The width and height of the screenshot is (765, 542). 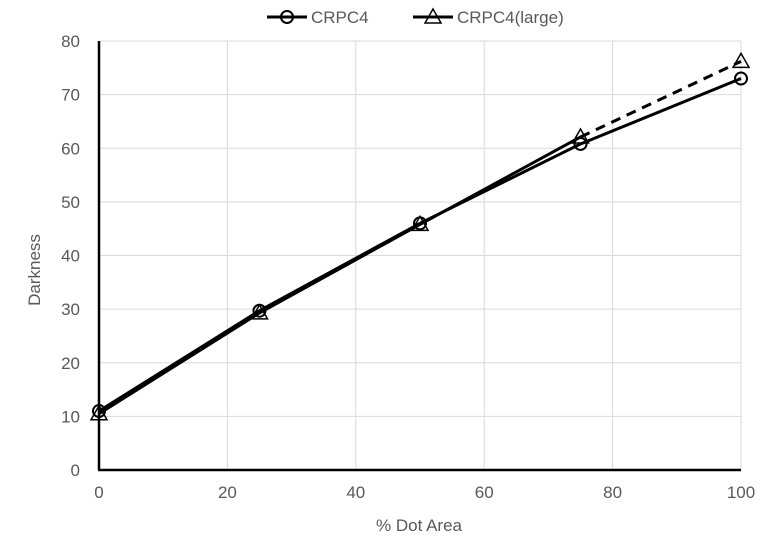 What do you see at coordinates (75, 470) in the screenshot?
I see `y-tick-label: 0` at bounding box center [75, 470].